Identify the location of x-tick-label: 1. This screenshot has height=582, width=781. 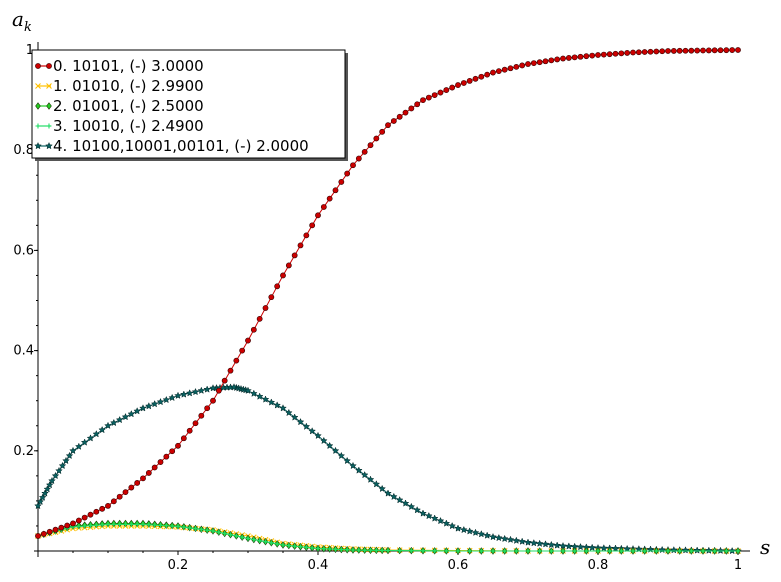
(738, 565).